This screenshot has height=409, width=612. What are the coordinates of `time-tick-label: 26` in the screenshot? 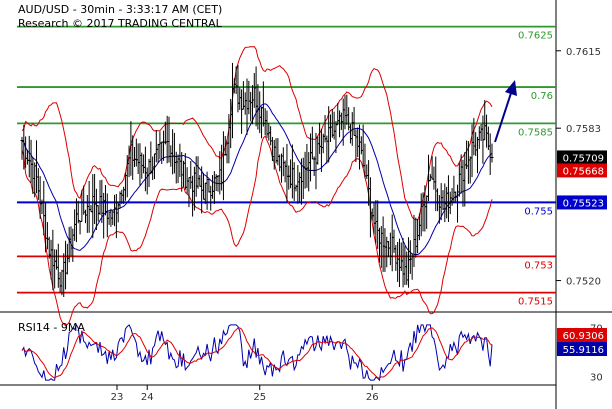 It's located at (372, 397).